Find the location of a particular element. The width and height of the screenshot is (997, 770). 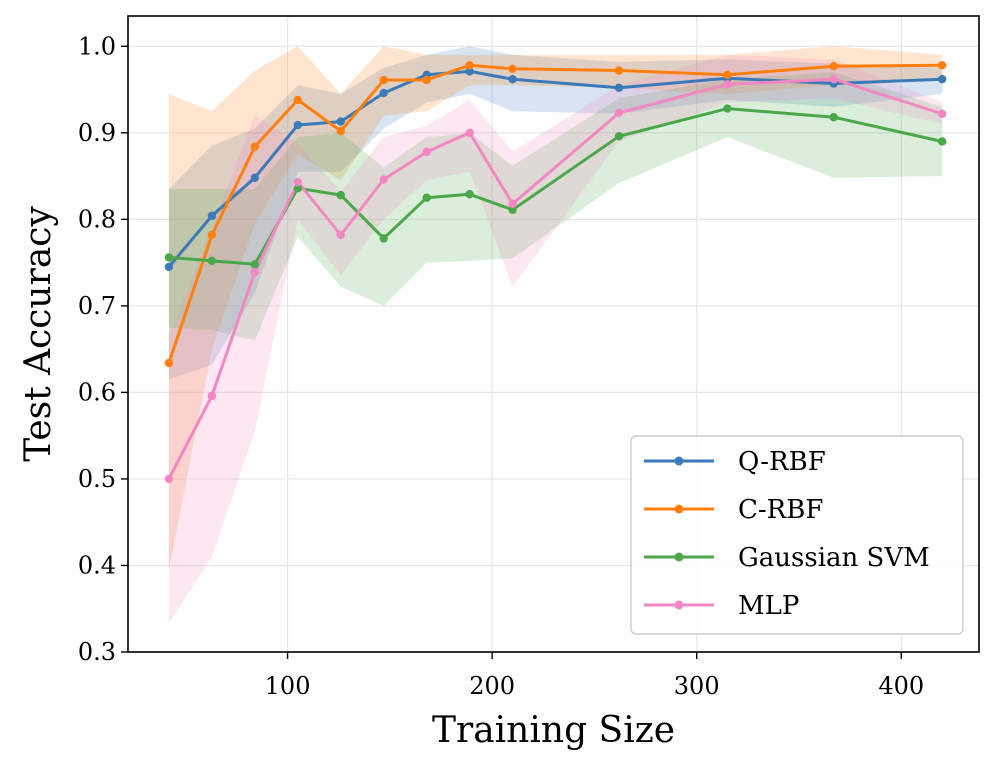

legend-marker-gaussian-svm is located at coordinates (679, 557).